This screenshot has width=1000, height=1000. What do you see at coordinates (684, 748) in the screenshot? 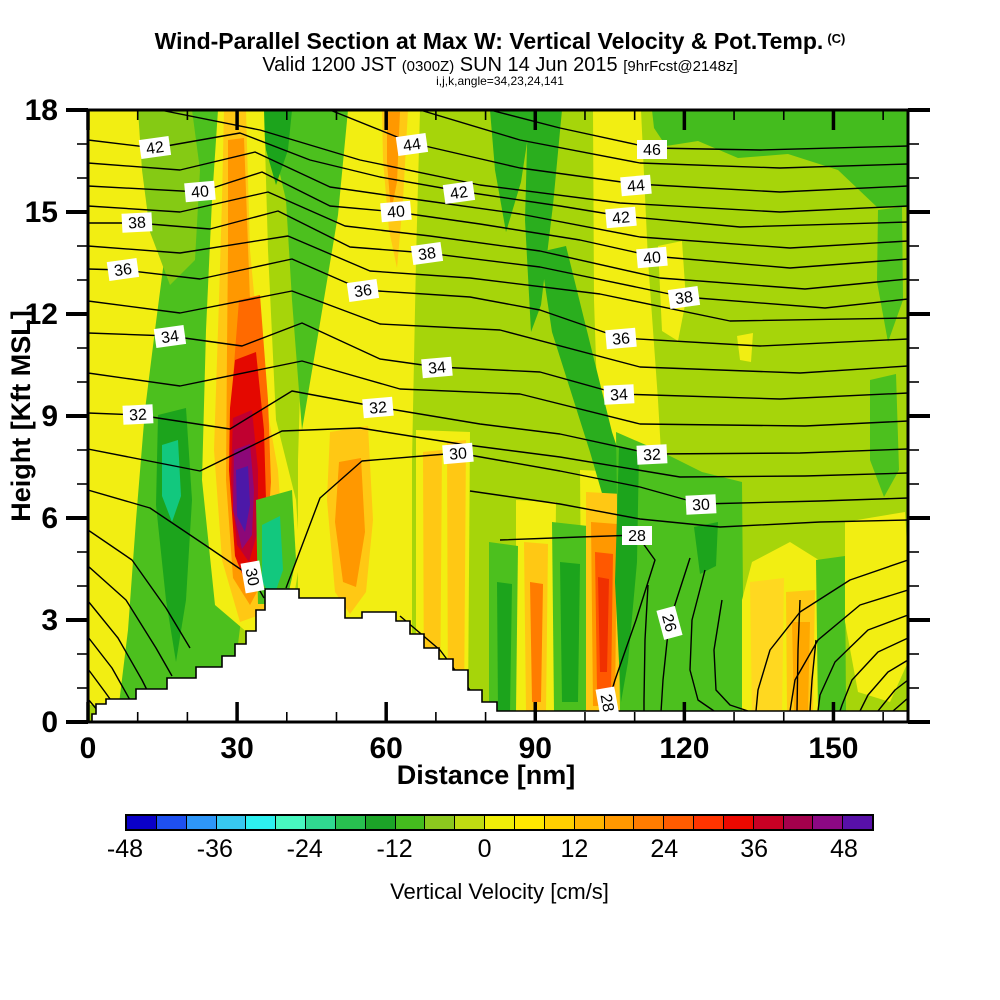
I see `x-tick-label: 120` at bounding box center [684, 748].